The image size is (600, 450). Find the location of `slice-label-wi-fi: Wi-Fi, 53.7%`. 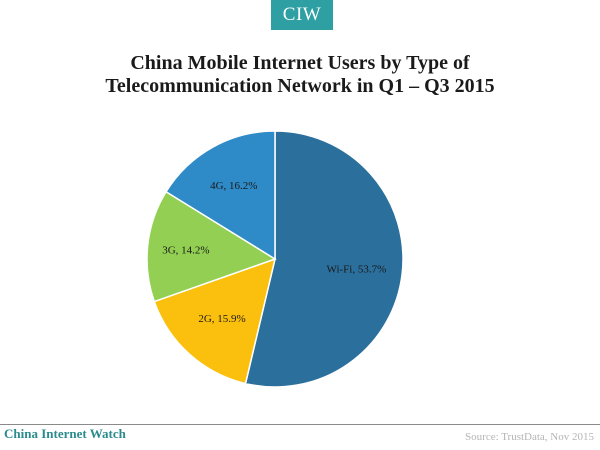

slice-label-wi-fi: Wi-Fi, 53.7% is located at coordinates (357, 270).